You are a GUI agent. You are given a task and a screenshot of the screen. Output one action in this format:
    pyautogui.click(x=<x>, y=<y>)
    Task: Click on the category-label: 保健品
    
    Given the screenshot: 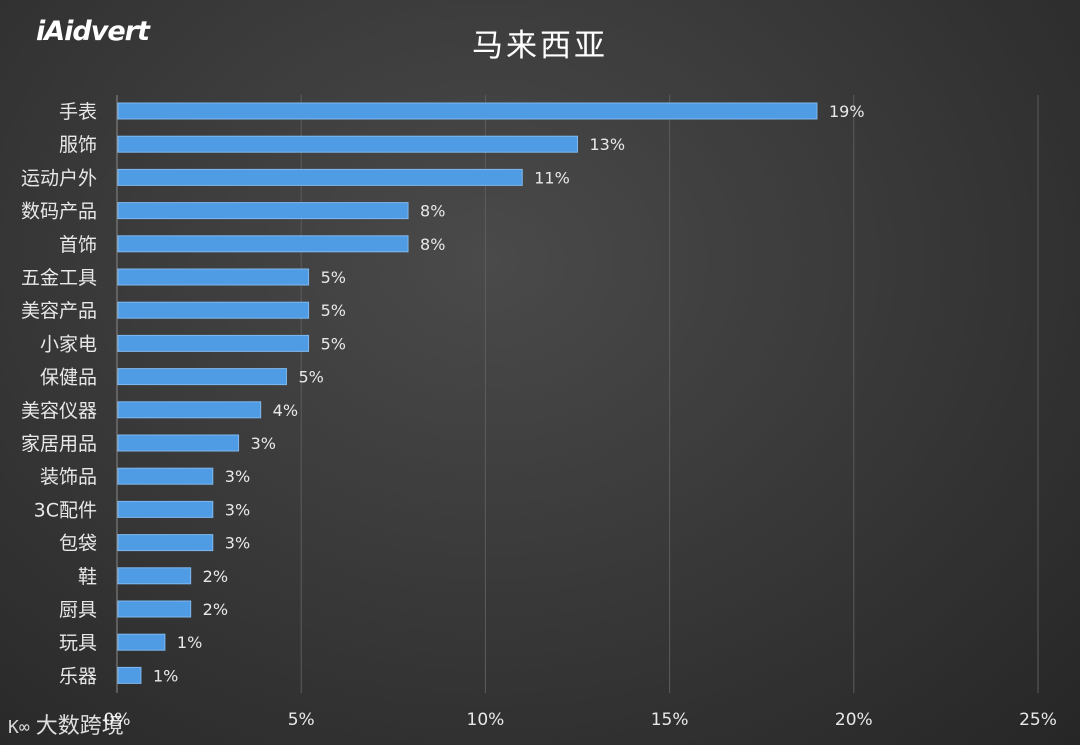 What is the action you would take?
    pyautogui.click(x=68, y=378)
    